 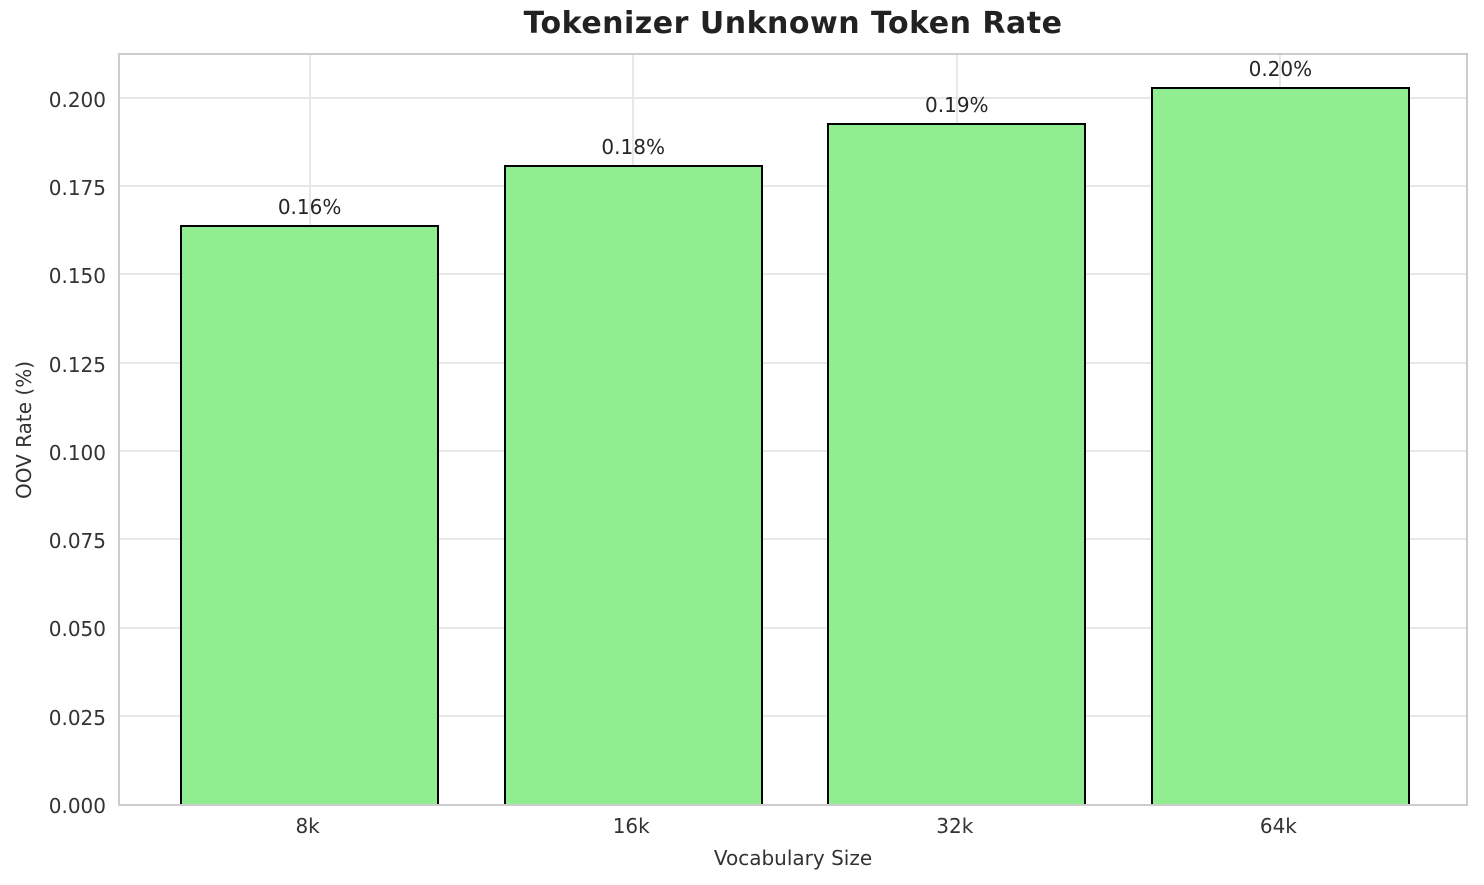 I want to click on x-tick-label: 32k, so click(x=955, y=826).